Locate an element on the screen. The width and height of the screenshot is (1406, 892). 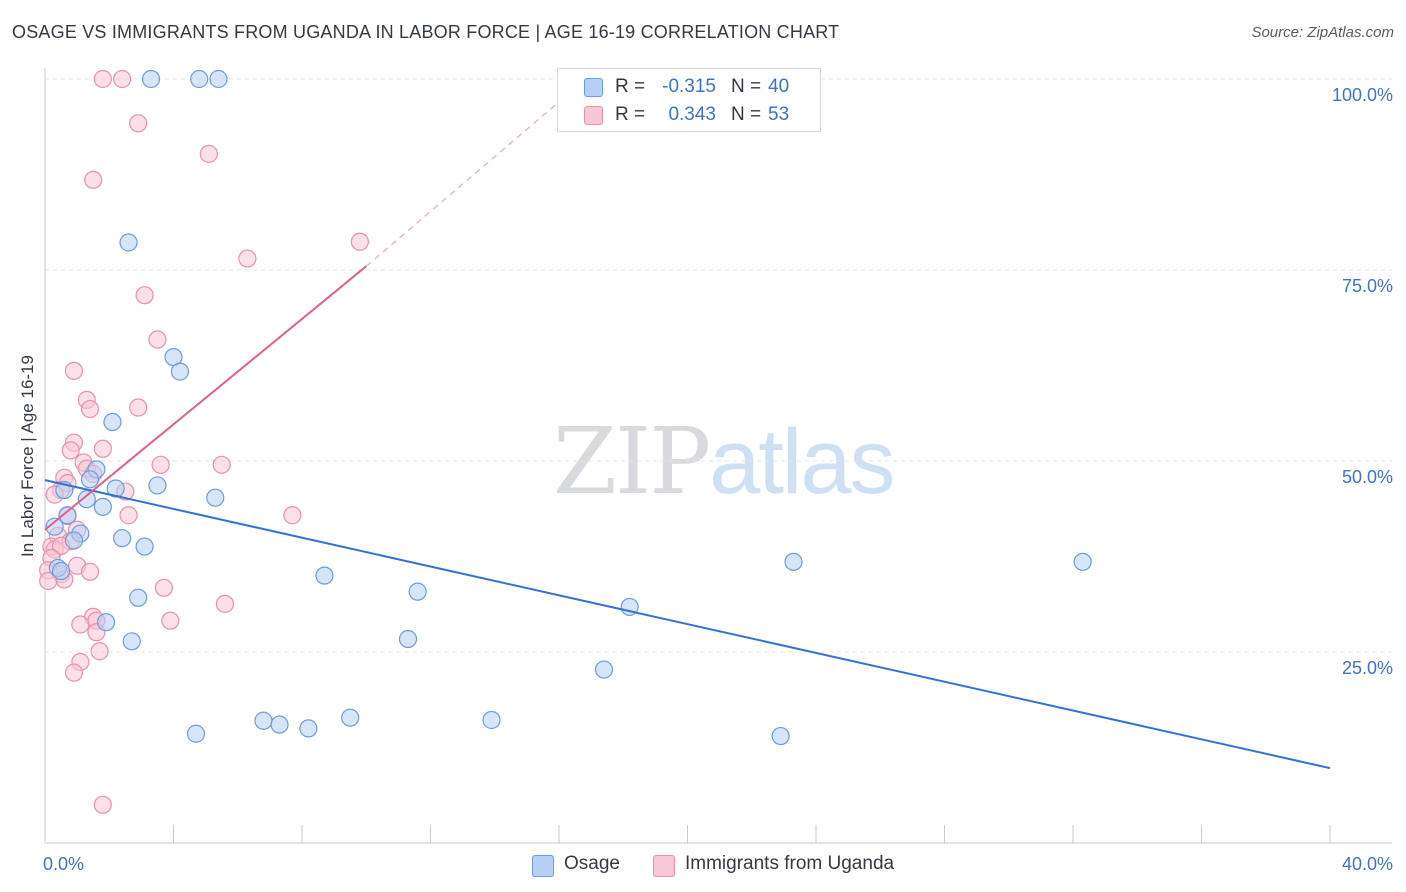
legend-row-osage: R = -0.315 N = 40 is located at coordinates (689, 87).